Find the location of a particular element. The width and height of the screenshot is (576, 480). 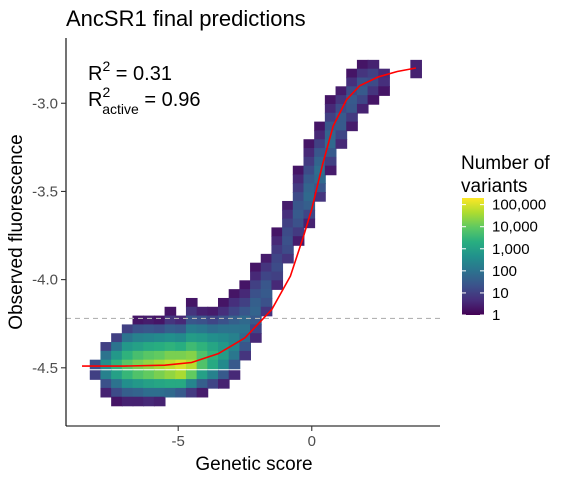

legend-label: 10 is located at coordinates (500, 293).